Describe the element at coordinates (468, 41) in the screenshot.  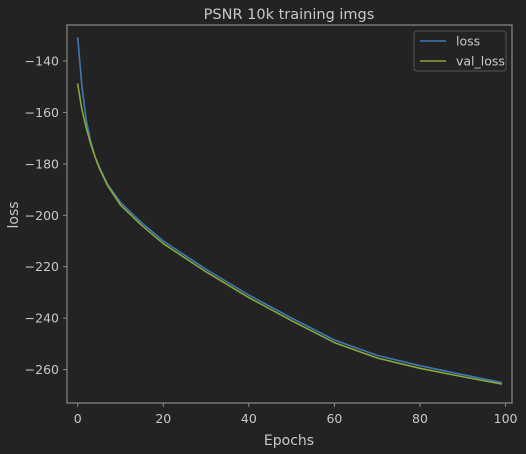
I see `legend-label: loss` at that location.